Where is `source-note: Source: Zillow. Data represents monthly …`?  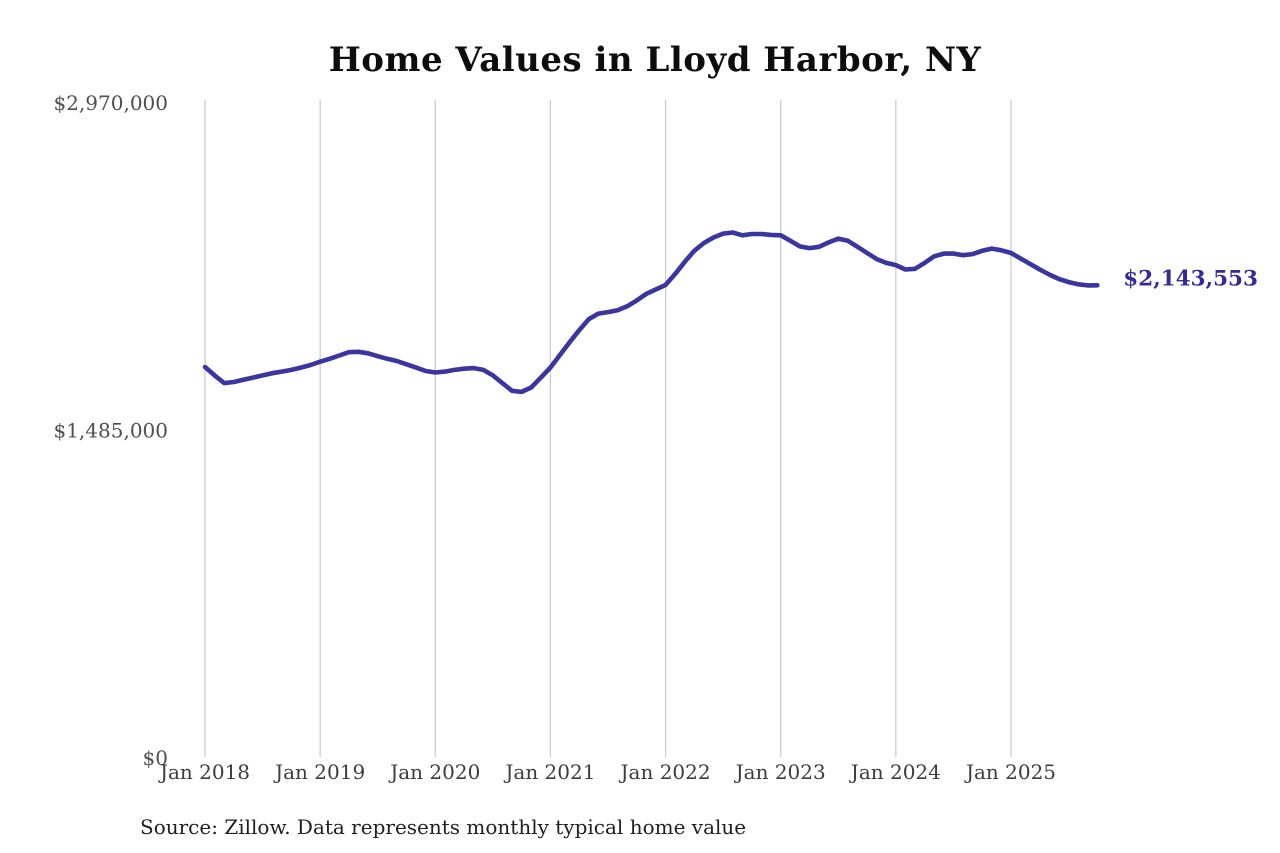 source-note: Source: Zillow. Data represents monthly … is located at coordinates (443, 827).